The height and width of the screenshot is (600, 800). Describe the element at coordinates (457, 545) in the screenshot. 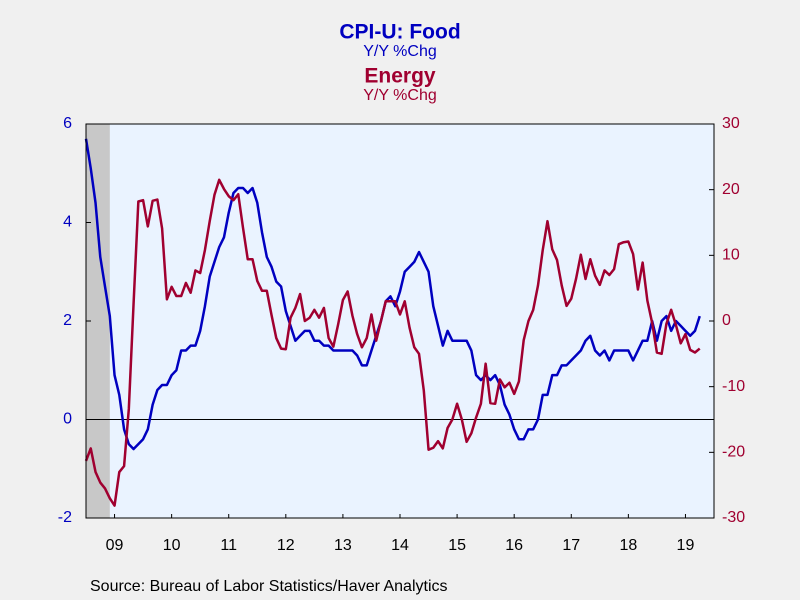

I see `x-tick-label: 15` at that location.